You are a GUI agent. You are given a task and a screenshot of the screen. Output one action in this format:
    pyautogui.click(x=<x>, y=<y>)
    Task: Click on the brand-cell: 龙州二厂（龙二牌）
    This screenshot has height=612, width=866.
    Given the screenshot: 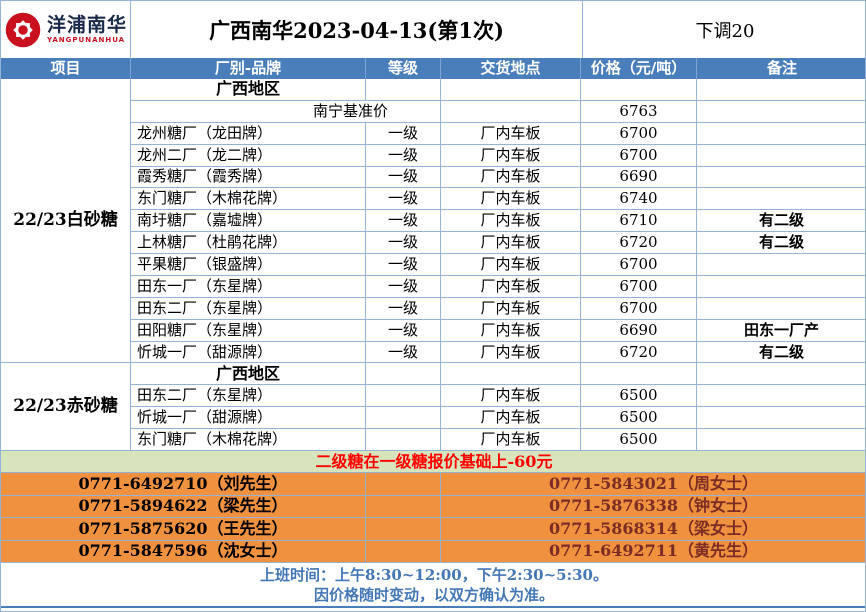 What is the action you would take?
    pyautogui.click(x=248, y=155)
    